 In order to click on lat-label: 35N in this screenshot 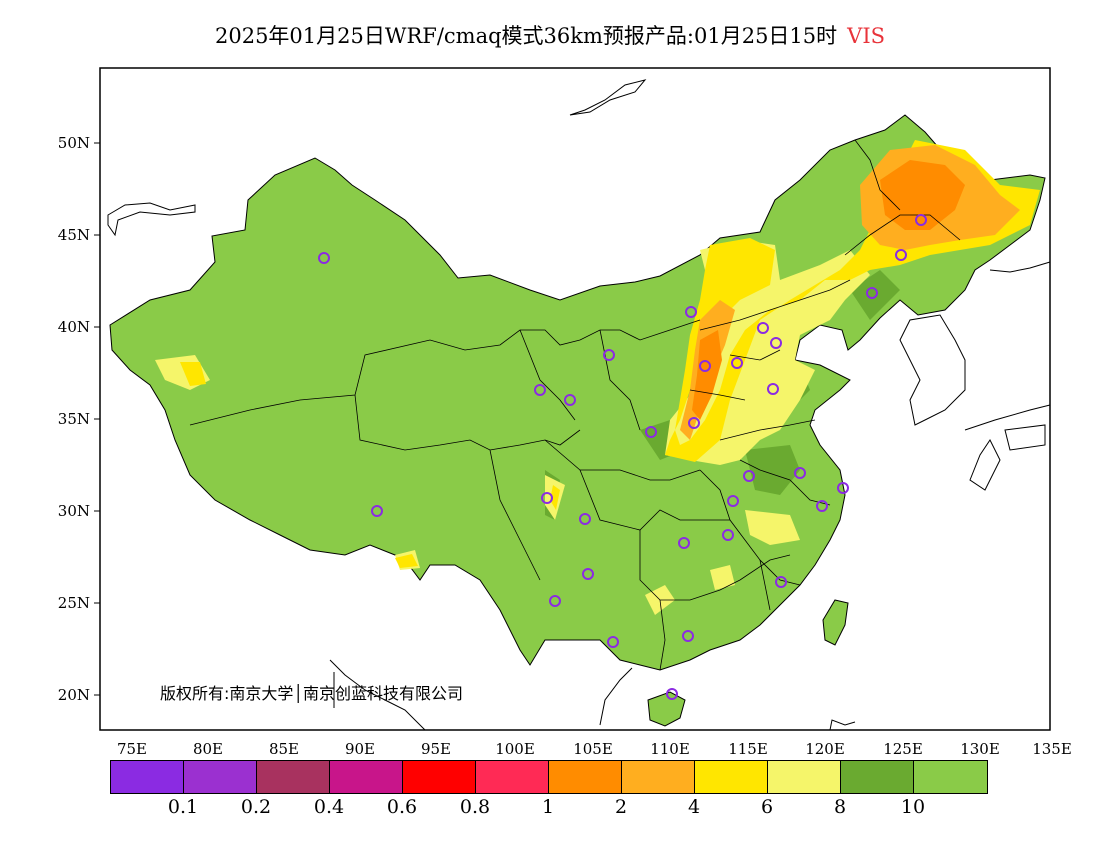, I will do `click(74, 419)`.